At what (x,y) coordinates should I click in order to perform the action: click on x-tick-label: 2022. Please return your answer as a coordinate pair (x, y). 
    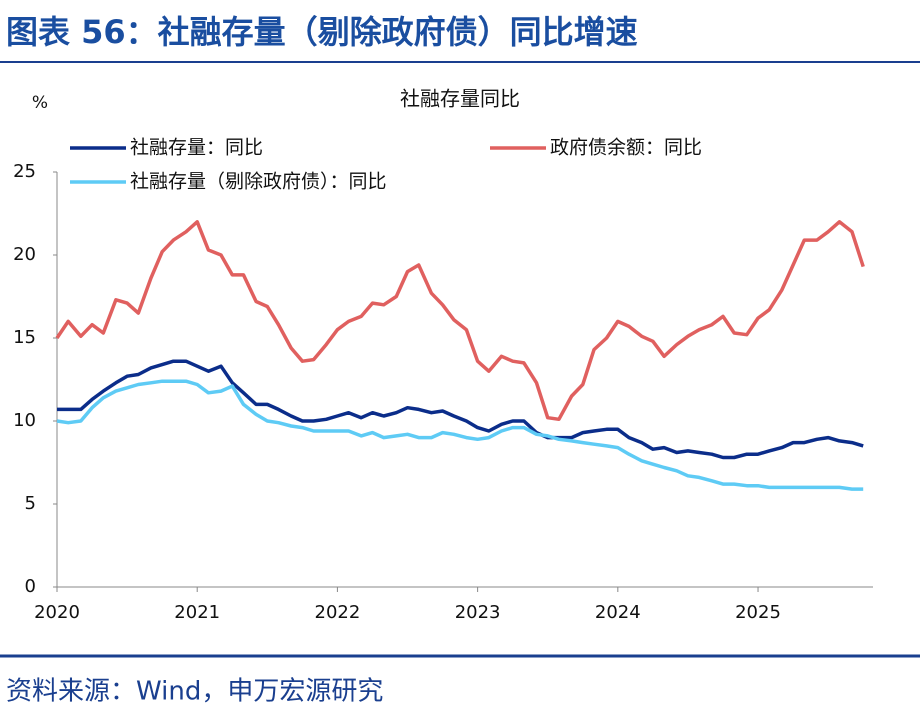
    Looking at the image, I should click on (338, 612).